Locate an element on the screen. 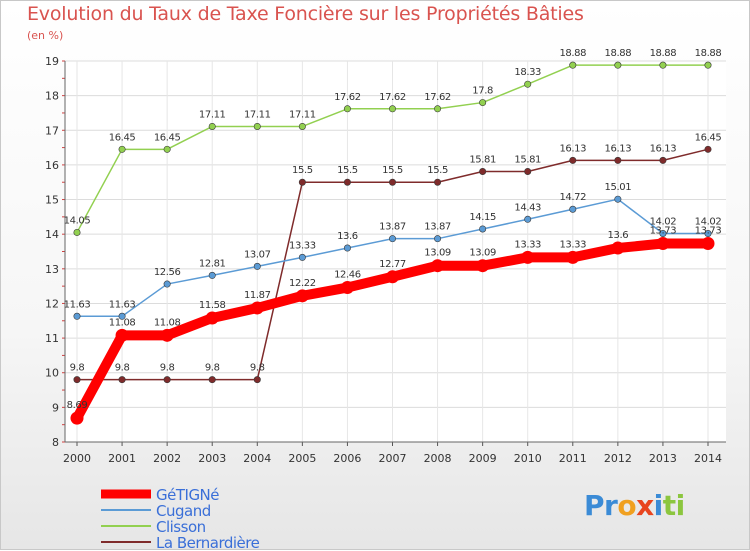  legend-item: GéTIGNé is located at coordinates (160, 495).